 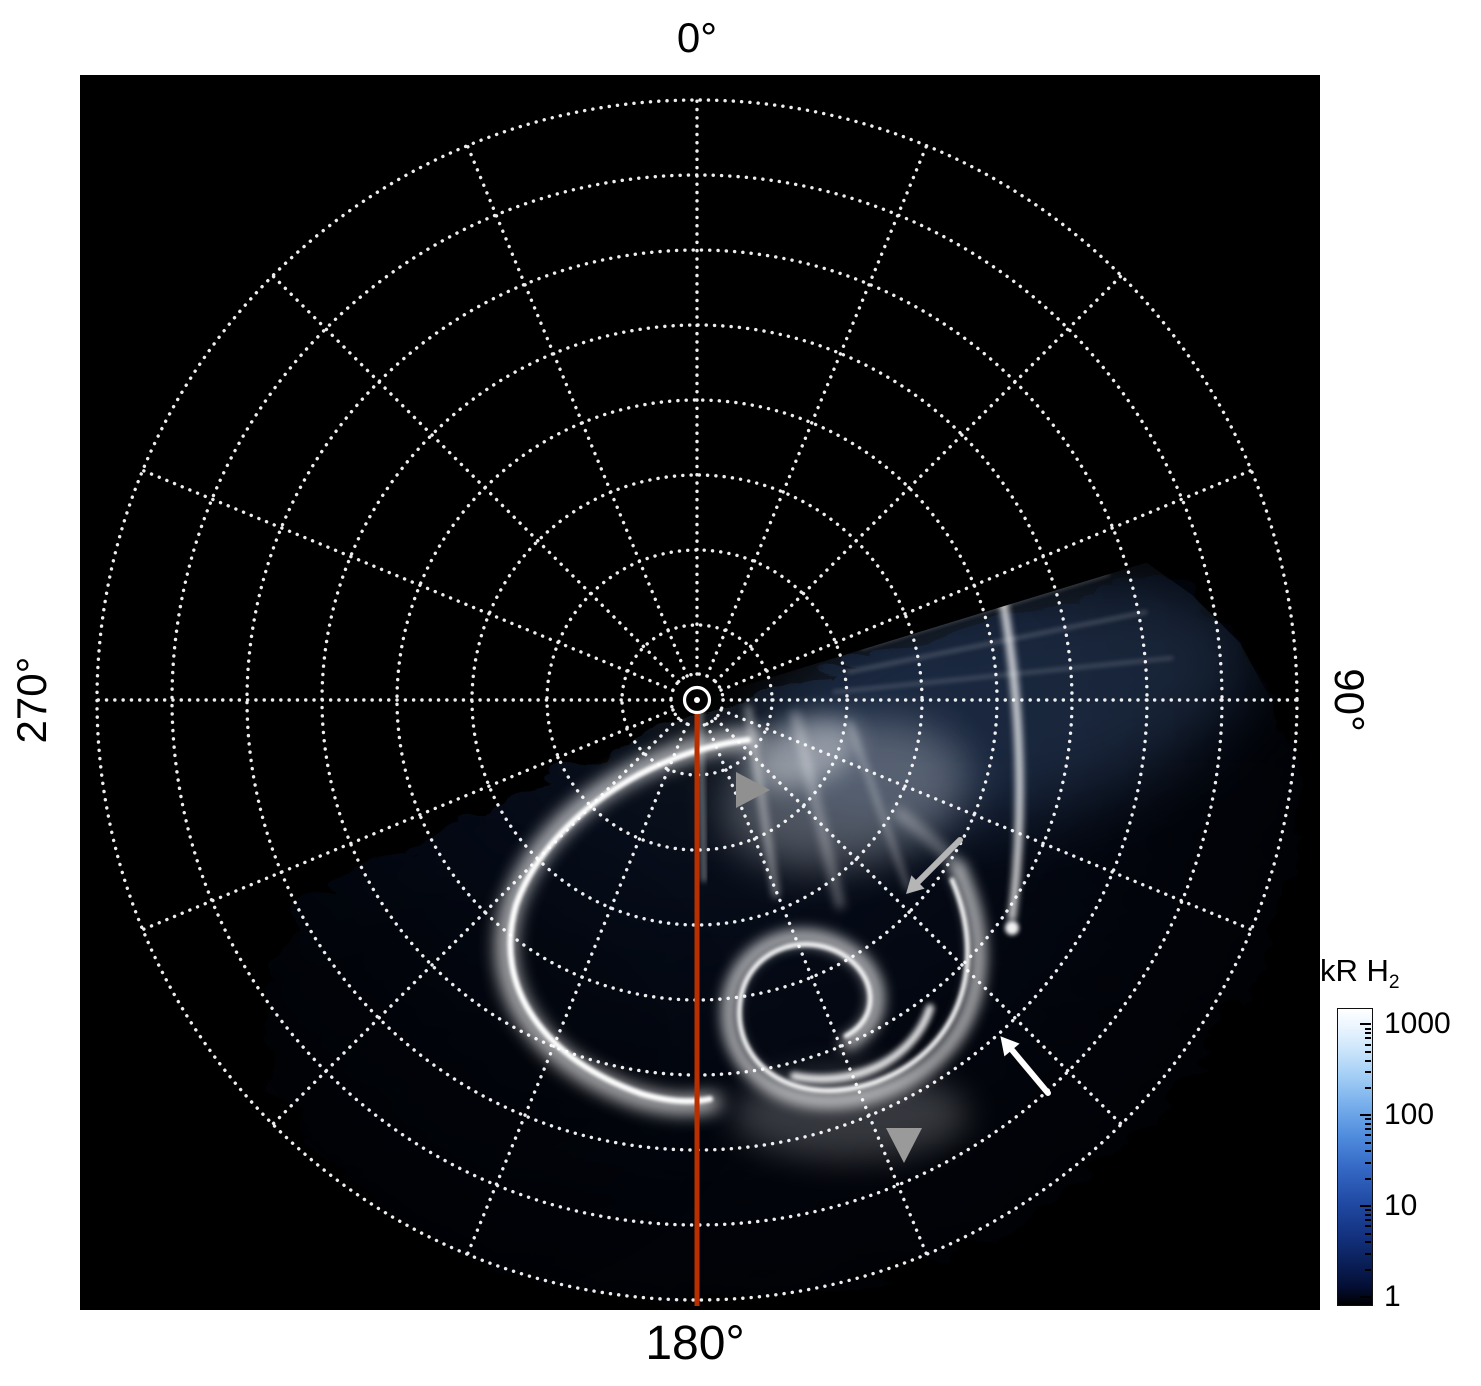 What do you see at coordinates (697, 37) in the screenshot?
I see `angle-label-0: 0°` at bounding box center [697, 37].